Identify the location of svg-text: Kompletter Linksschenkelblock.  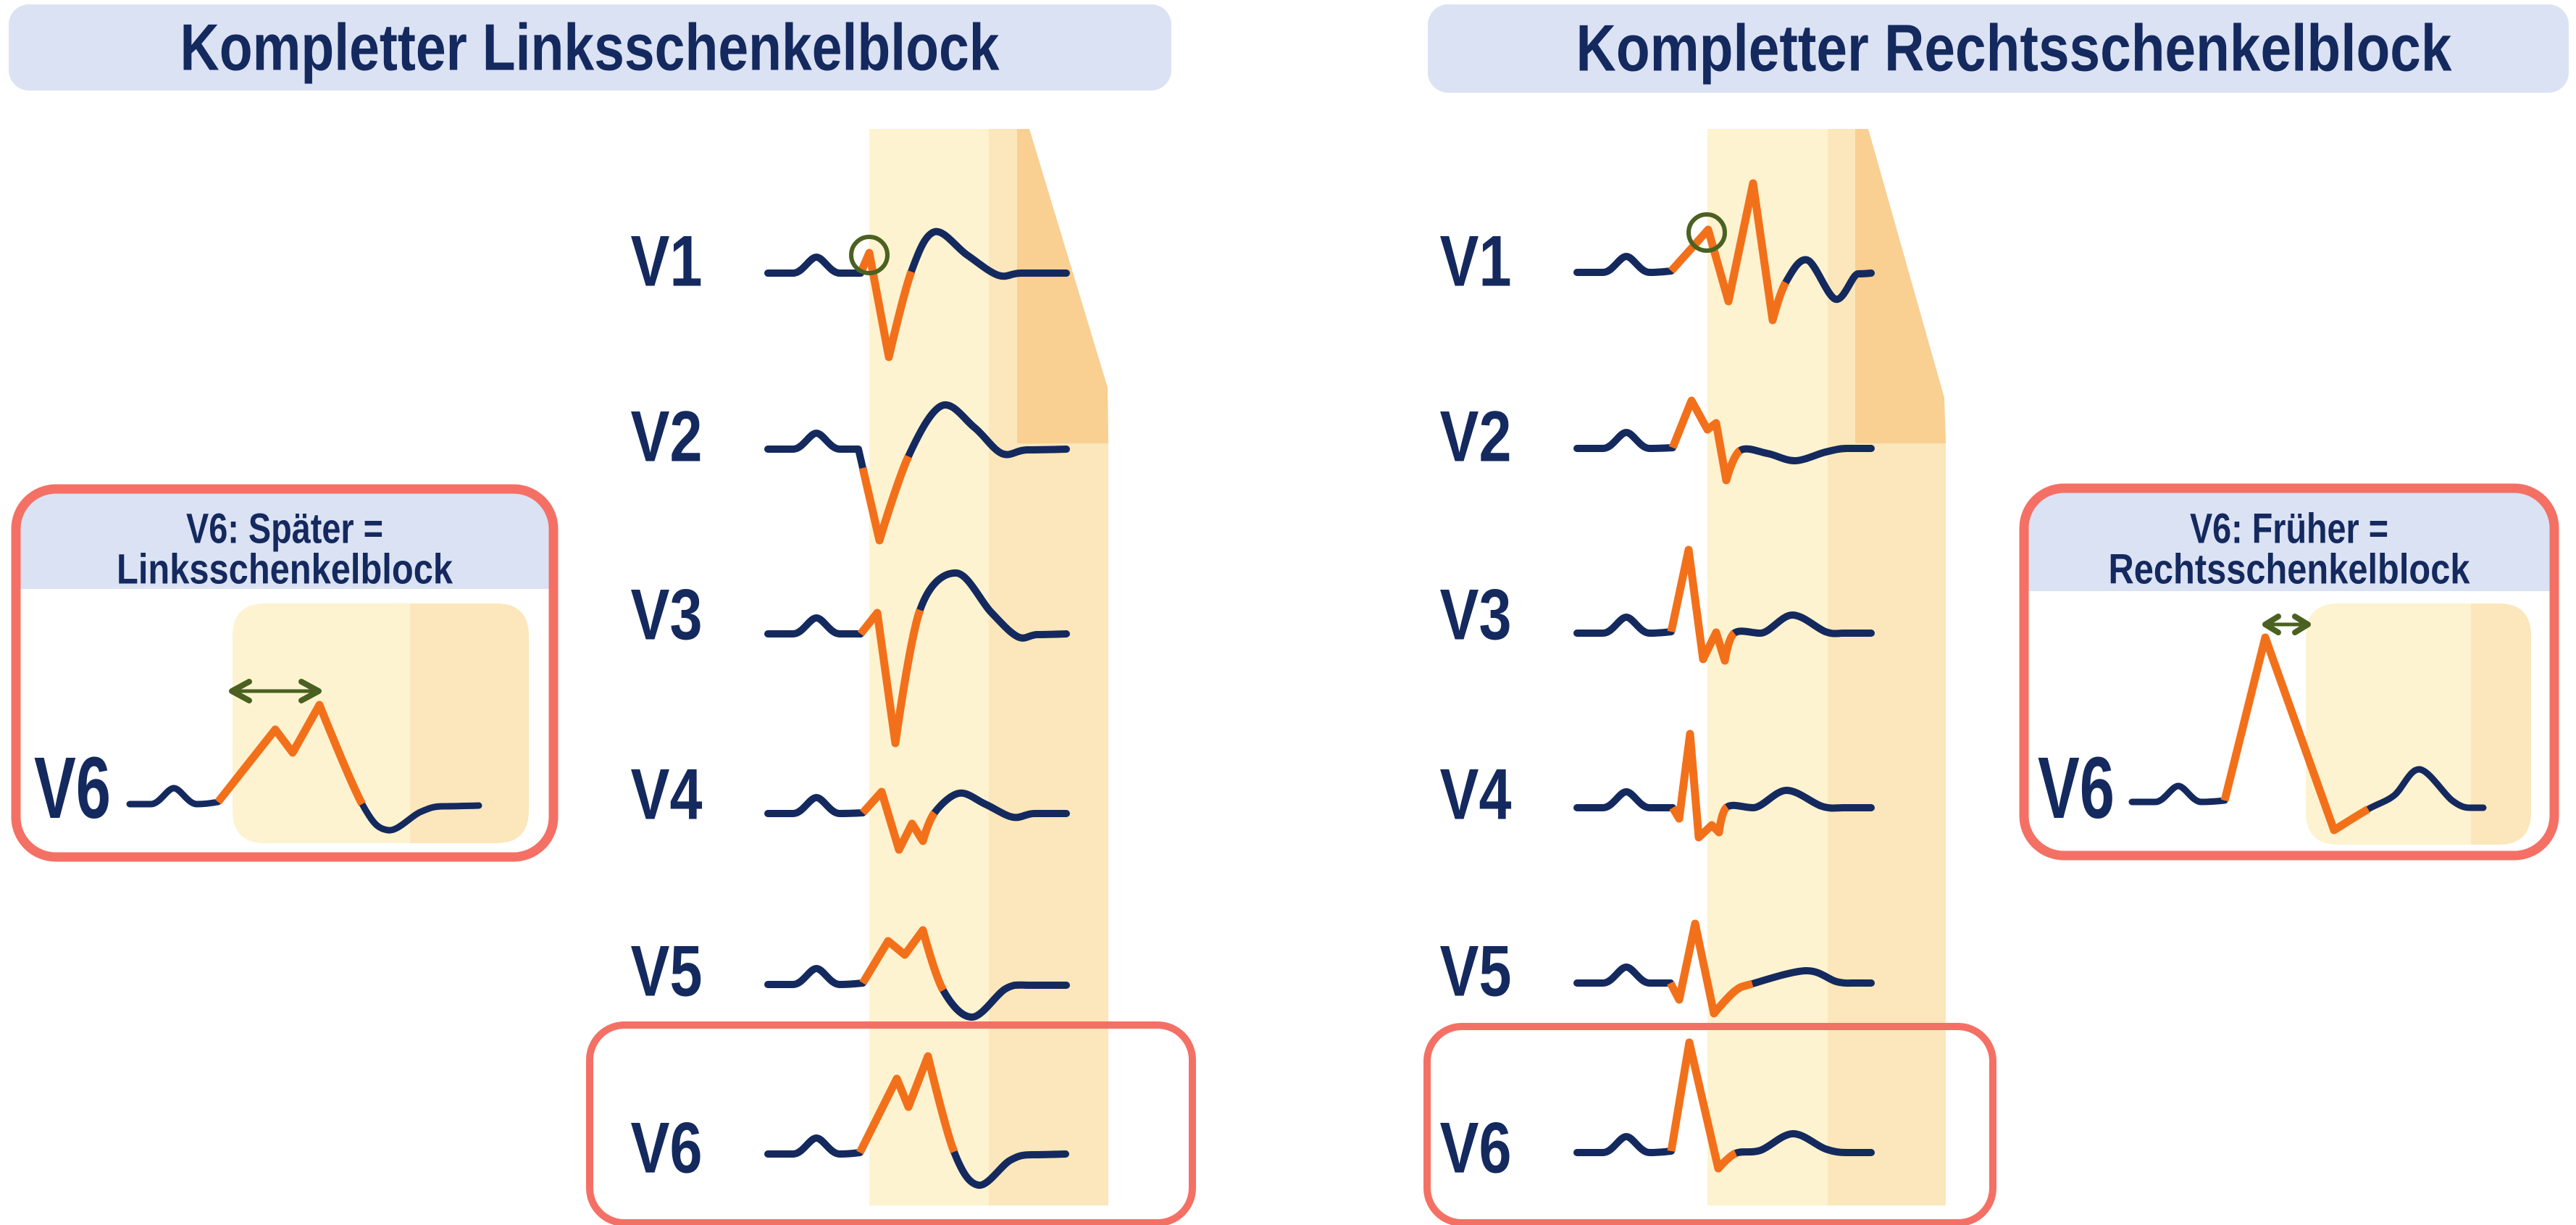
(590, 48).